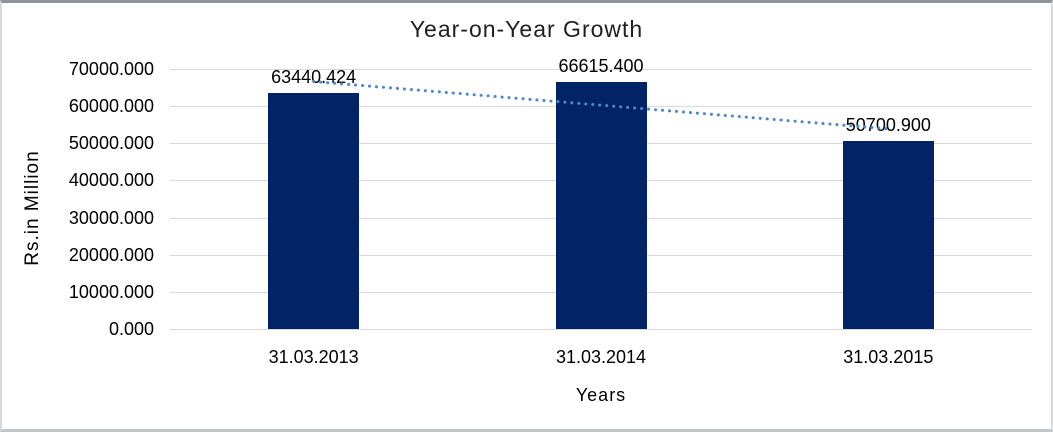 Image resolution: width=1053 pixels, height=432 pixels. What do you see at coordinates (111, 69) in the screenshot?
I see `y-tick-label: 70000.000` at bounding box center [111, 69].